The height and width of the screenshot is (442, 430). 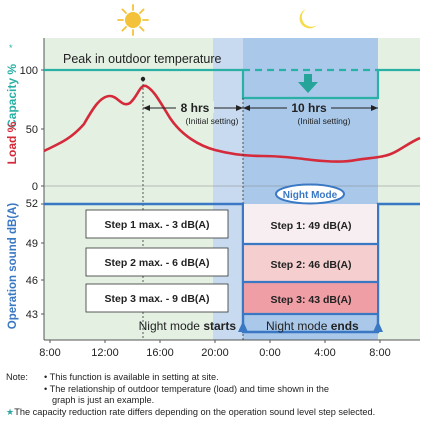 What do you see at coordinates (215, 353) in the screenshot?
I see `x-tick-2000: 20:00` at bounding box center [215, 353].